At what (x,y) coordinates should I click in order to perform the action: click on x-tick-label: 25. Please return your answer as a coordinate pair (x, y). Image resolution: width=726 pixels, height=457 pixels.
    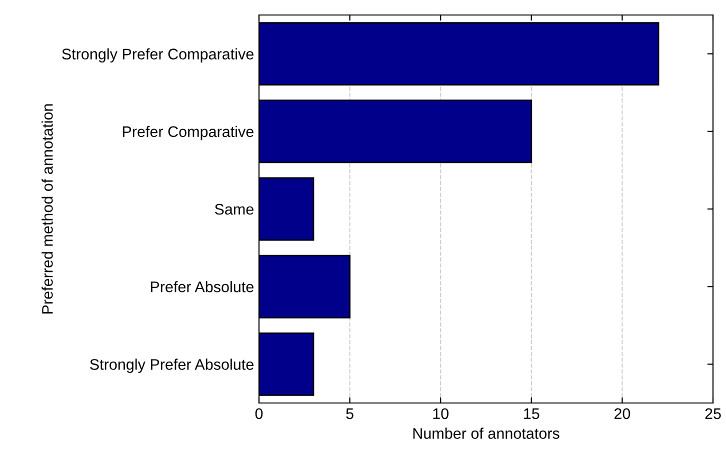
    Looking at the image, I should click on (713, 414).